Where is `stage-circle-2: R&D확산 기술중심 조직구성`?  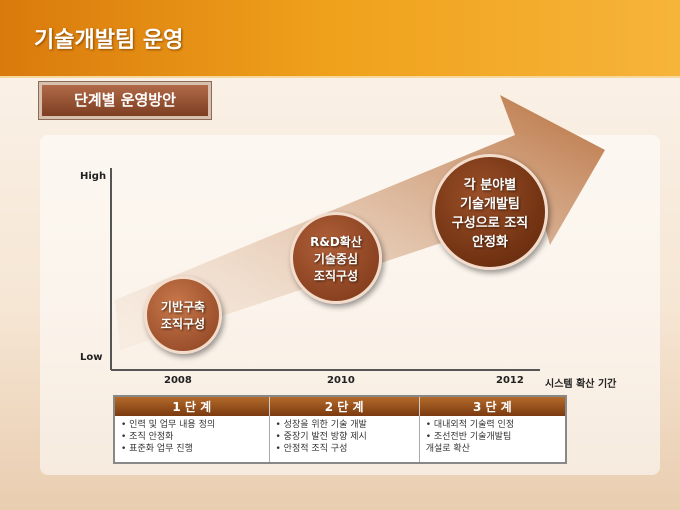
stage-circle-2: R&D확산 기술중심 조직구성 is located at coordinates (336, 258).